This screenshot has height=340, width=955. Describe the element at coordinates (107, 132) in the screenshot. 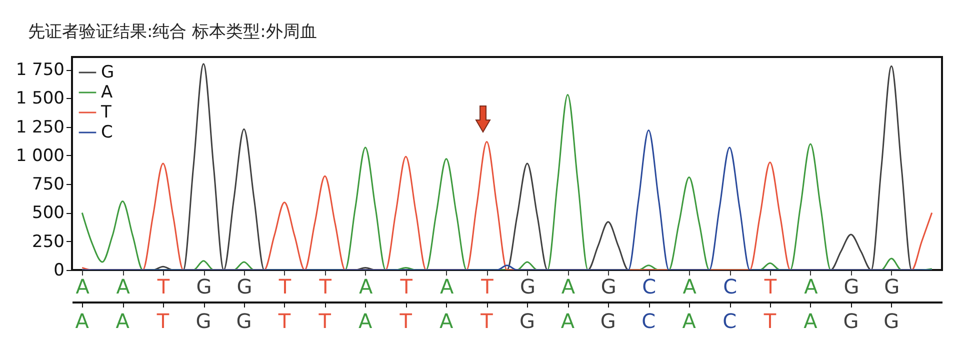

I see `legend-label: C` at that location.